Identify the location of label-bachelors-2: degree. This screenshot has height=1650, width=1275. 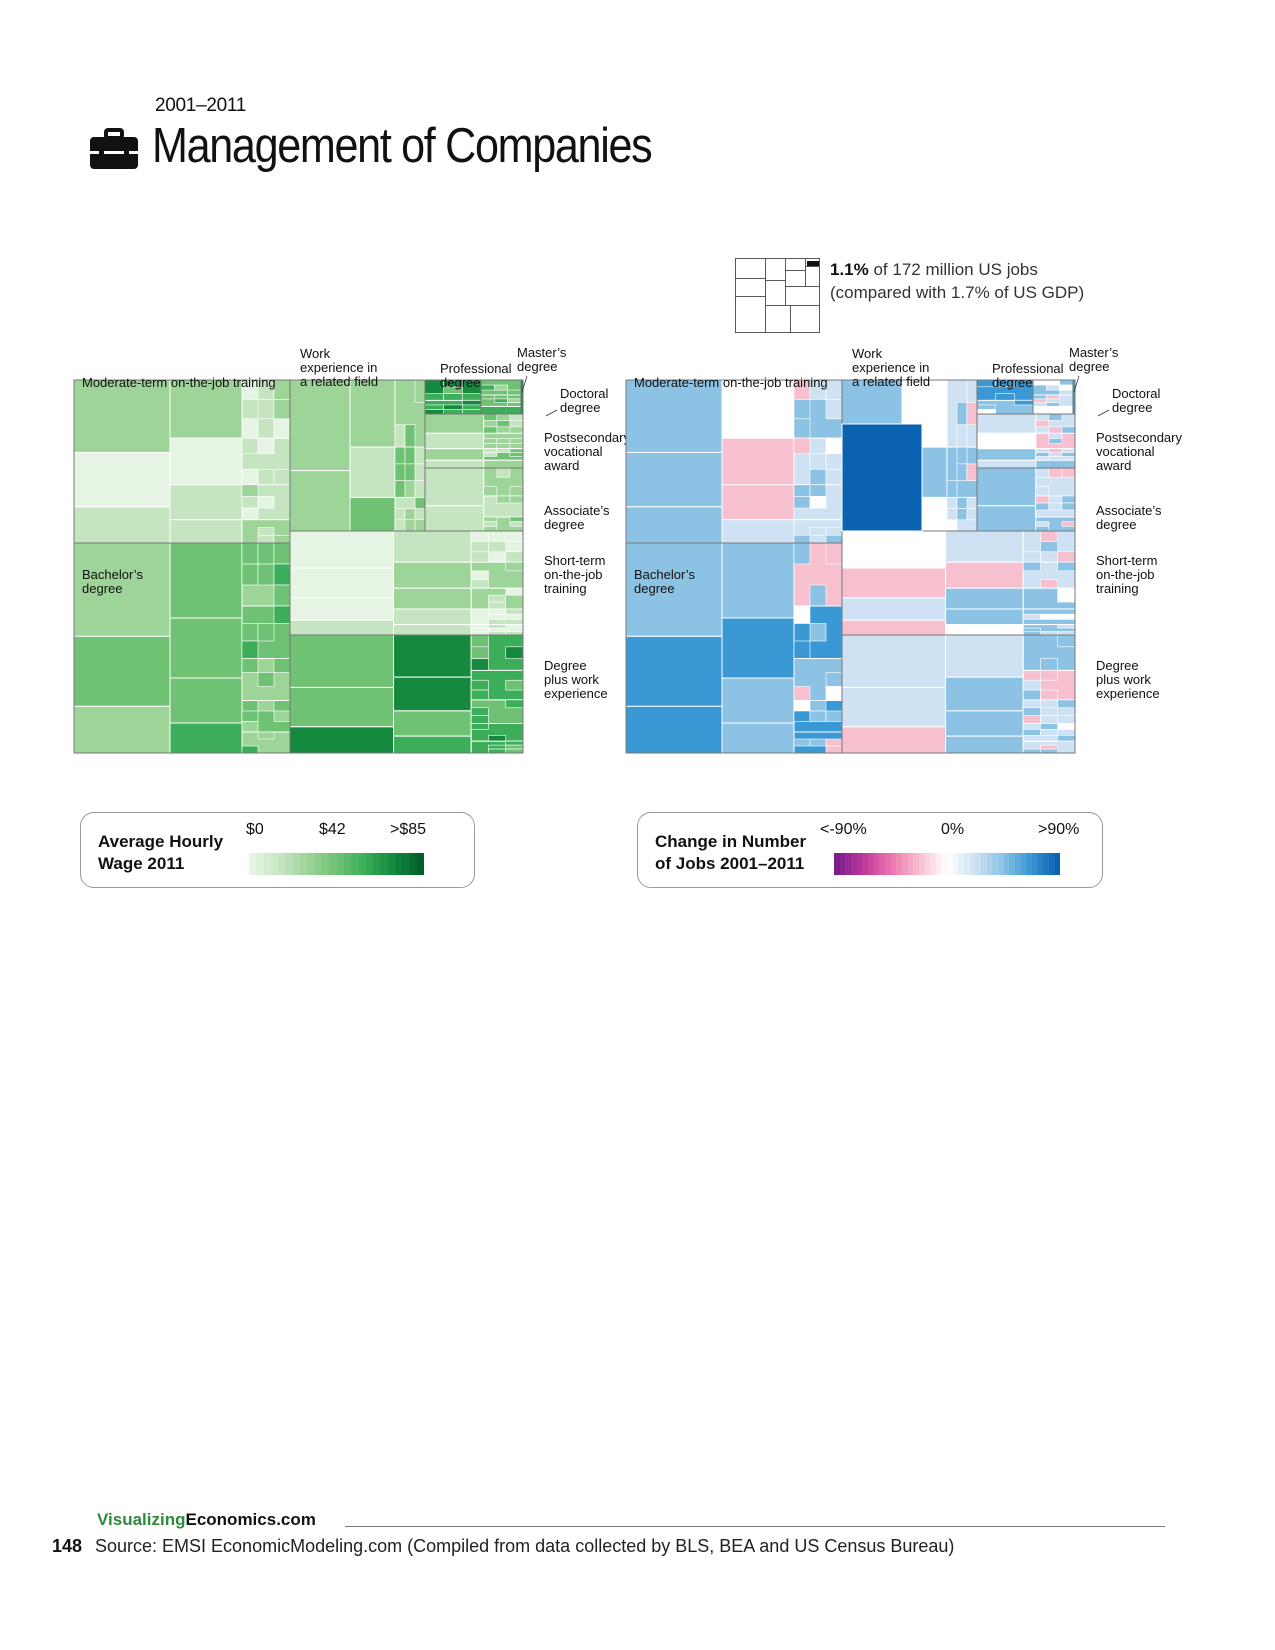
(654, 588).